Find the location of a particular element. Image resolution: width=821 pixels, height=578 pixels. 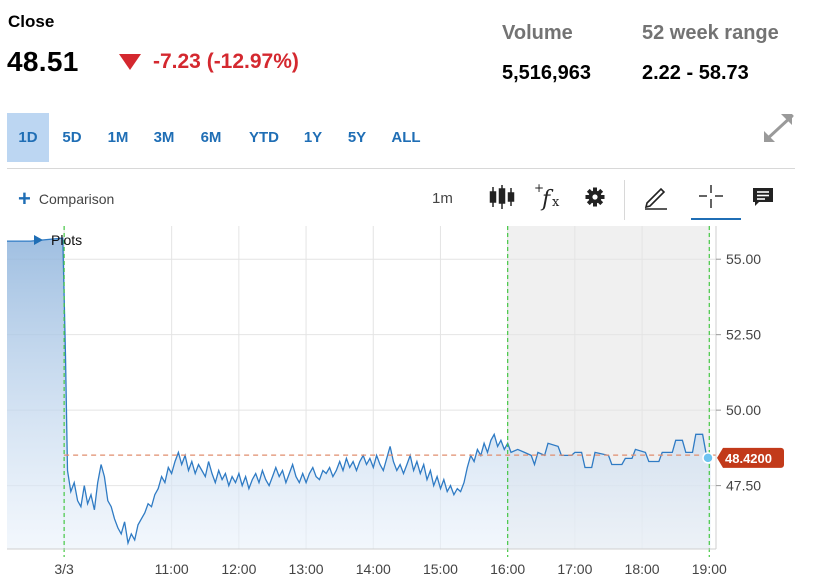

x-tick-label: 14:00 is located at coordinates (373, 569).